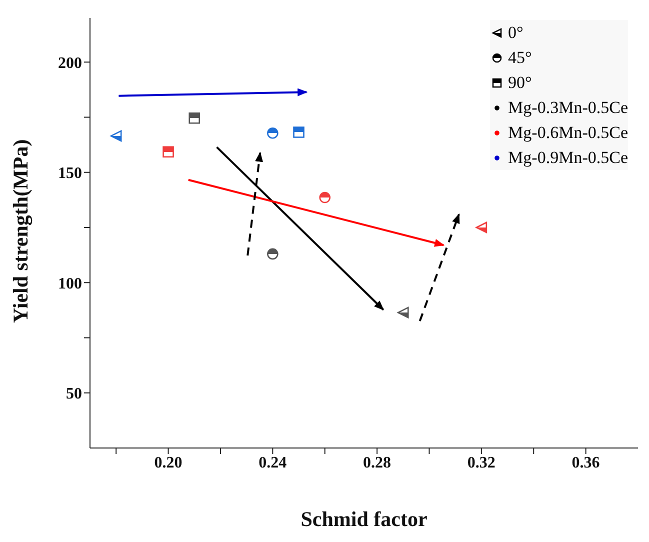 Image resolution: width=649 pixels, height=542 pixels. What do you see at coordinates (568, 108) in the screenshot?
I see `legend-label: Mg-0.3Mn-0.5Ce` at bounding box center [568, 108].